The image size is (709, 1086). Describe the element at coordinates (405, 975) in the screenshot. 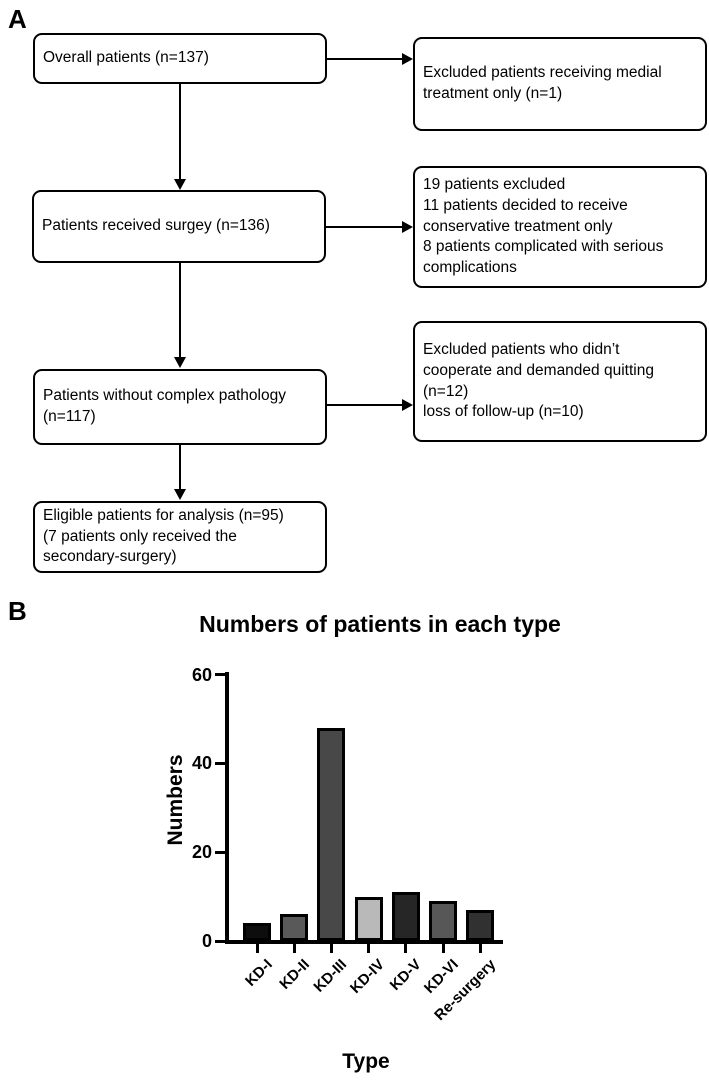

I see `x-tick-label-kd-v: KD-V` at that location.